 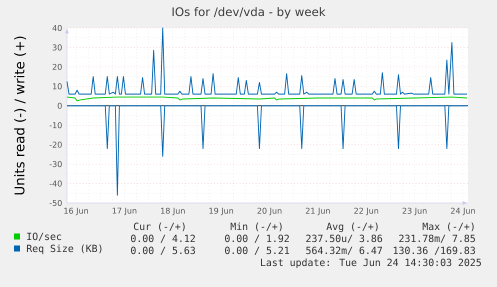 I want to click on x-tick-label: 19 Jun, so click(x=221, y=212).